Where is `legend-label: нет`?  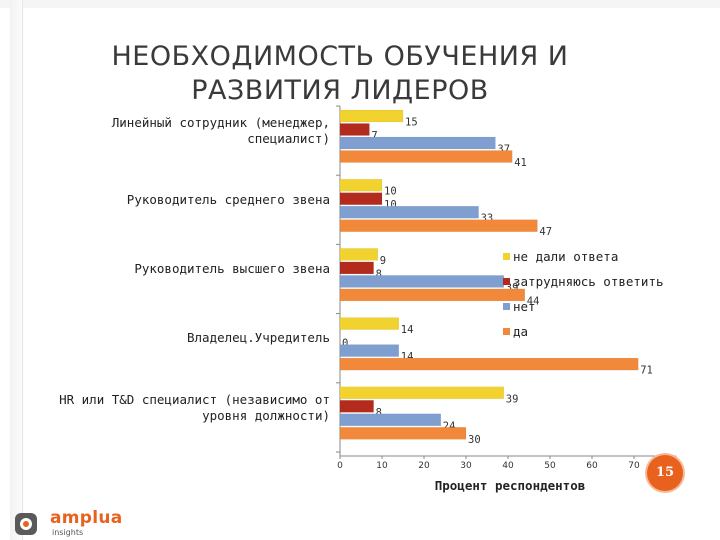 legend-label: нет is located at coordinates (524, 306).